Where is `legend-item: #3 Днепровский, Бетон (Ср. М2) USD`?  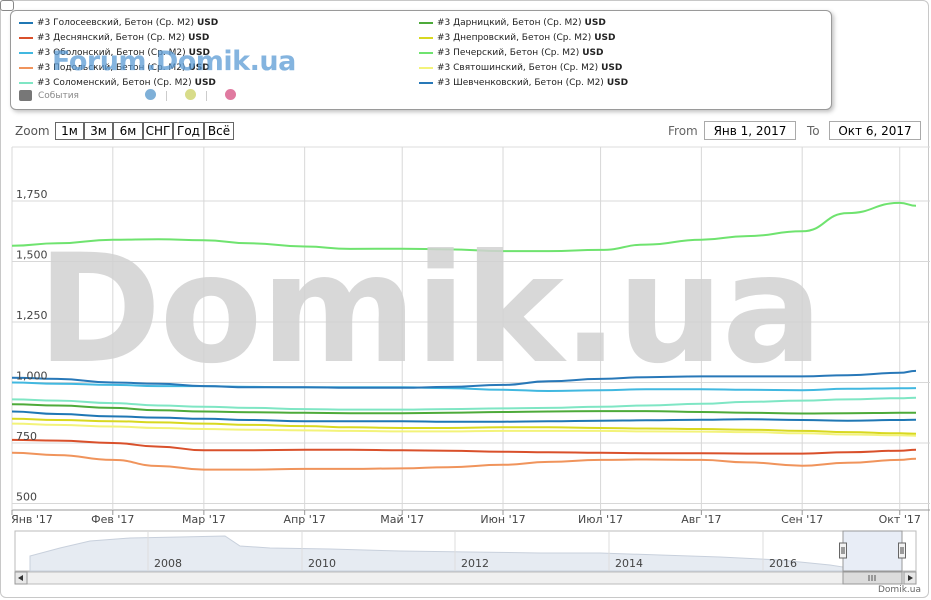 legend-item: #3 Днепровский, Бетон (Ср. М2) USD is located at coordinates (517, 37).